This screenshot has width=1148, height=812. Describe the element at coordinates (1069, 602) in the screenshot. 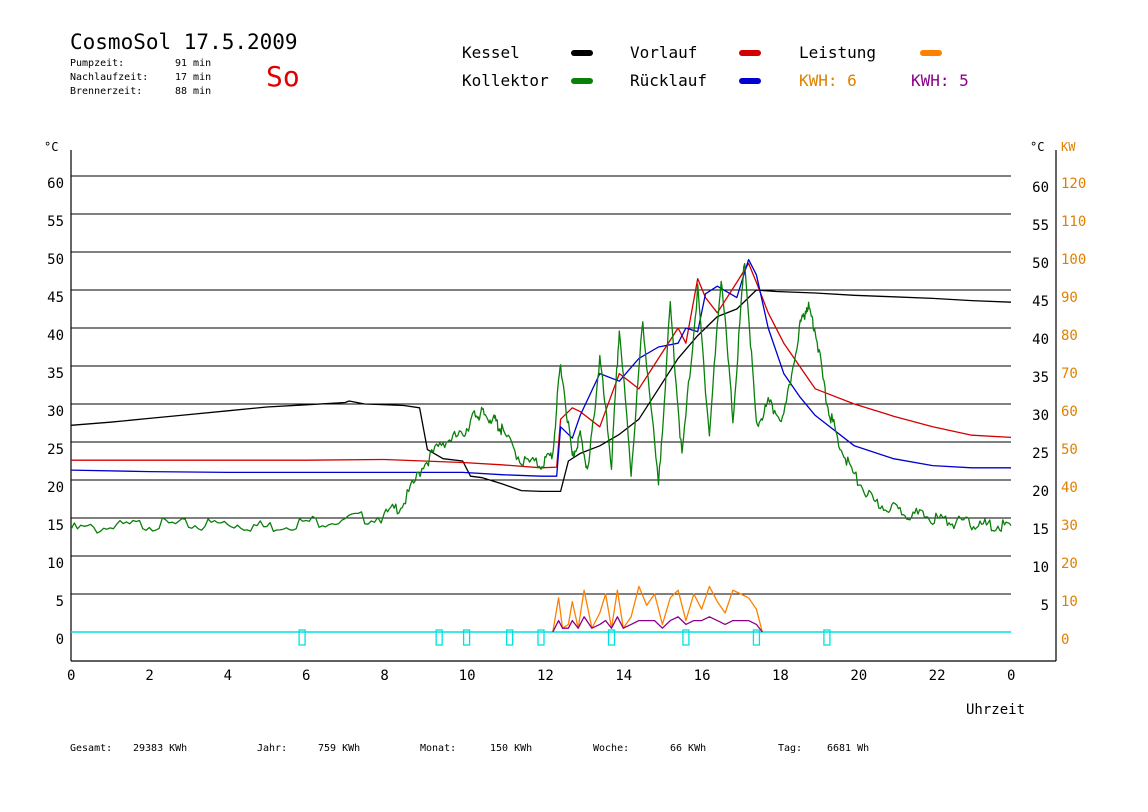

I see `y2-tick-label: 10` at that location.